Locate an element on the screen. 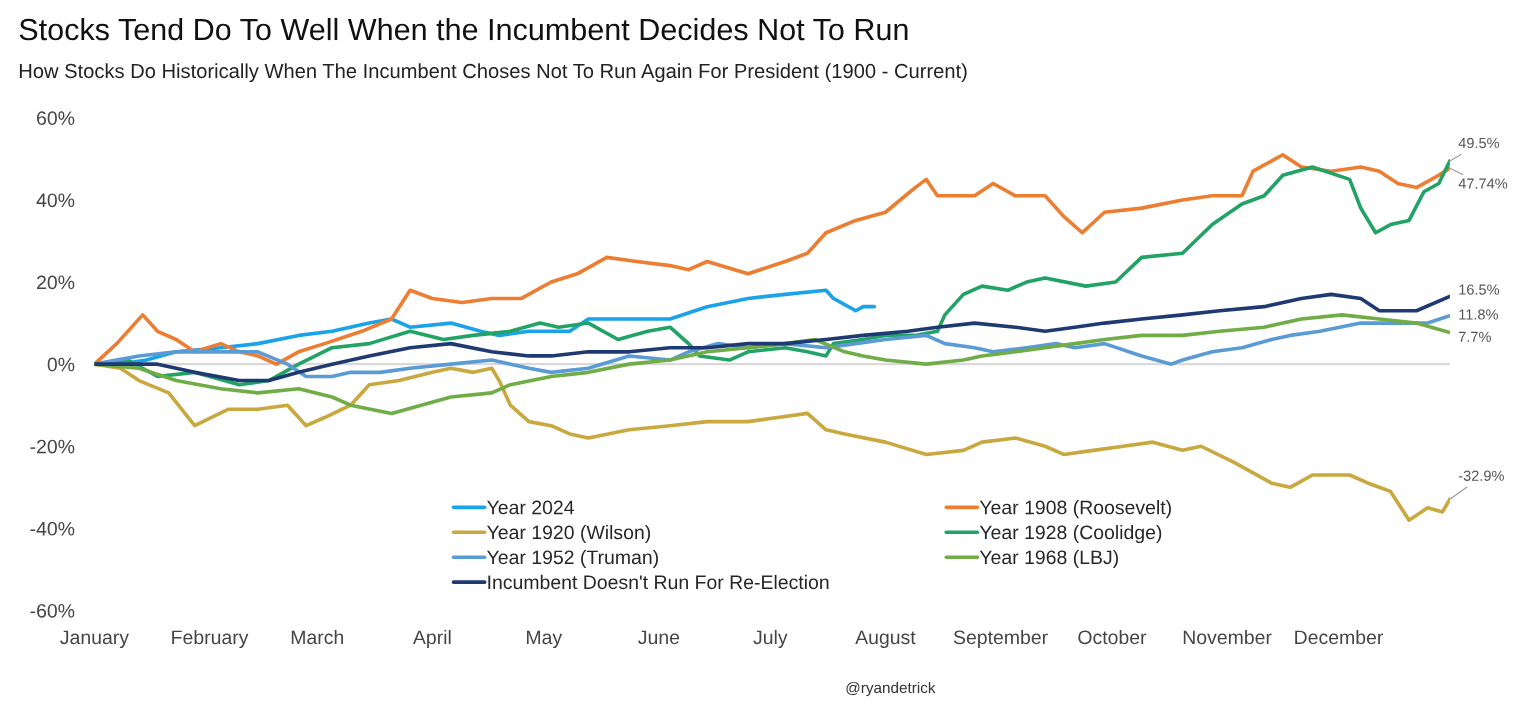 The width and height of the screenshot is (1523, 714). text: @ryandetrick is located at coordinates (891, 689).